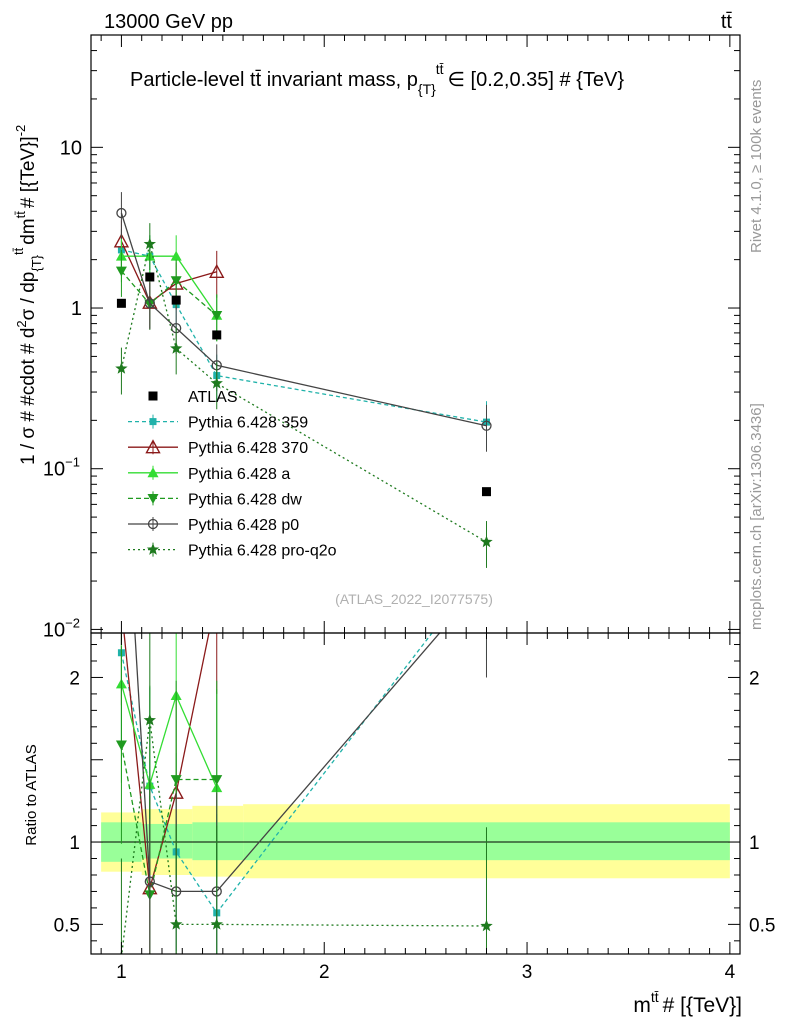 The height and width of the screenshot is (1024, 786). What do you see at coordinates (427, 89) in the screenshot?
I see `main-title-sub: {T}` at bounding box center [427, 89].